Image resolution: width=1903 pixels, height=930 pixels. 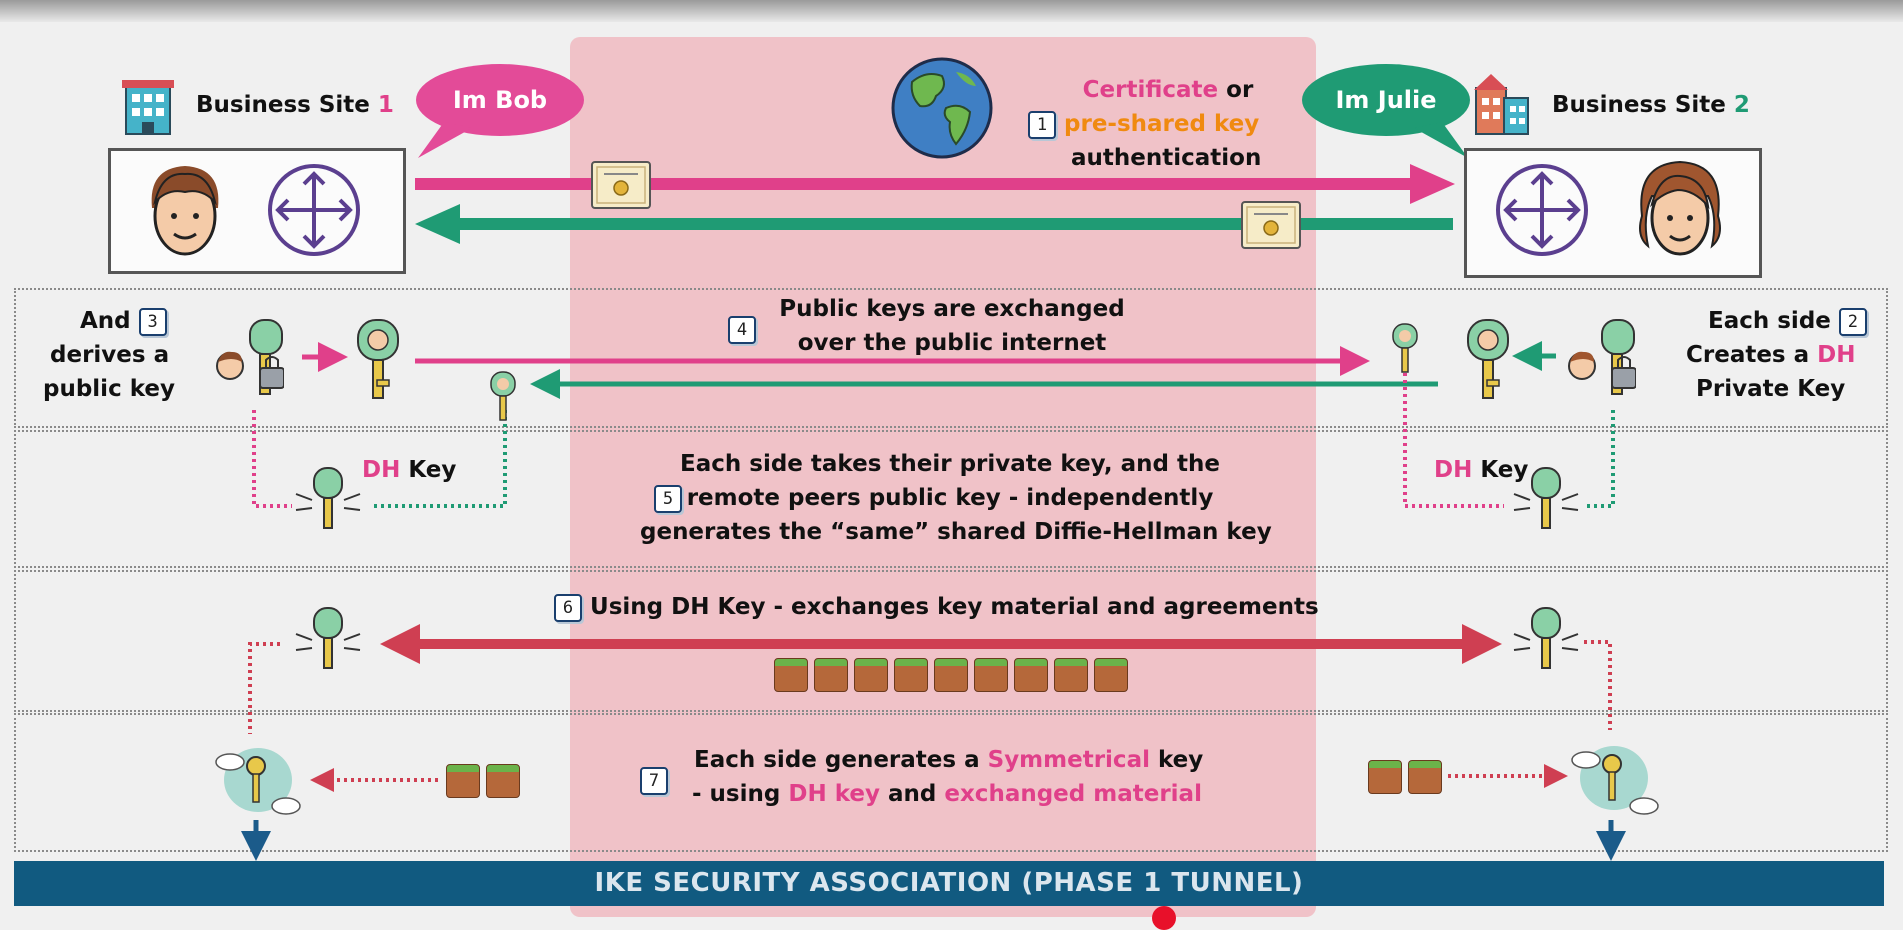 What do you see at coordinates (1787, 321) in the screenshot?
I see `step2-line1: Each side 2` at bounding box center [1787, 321].